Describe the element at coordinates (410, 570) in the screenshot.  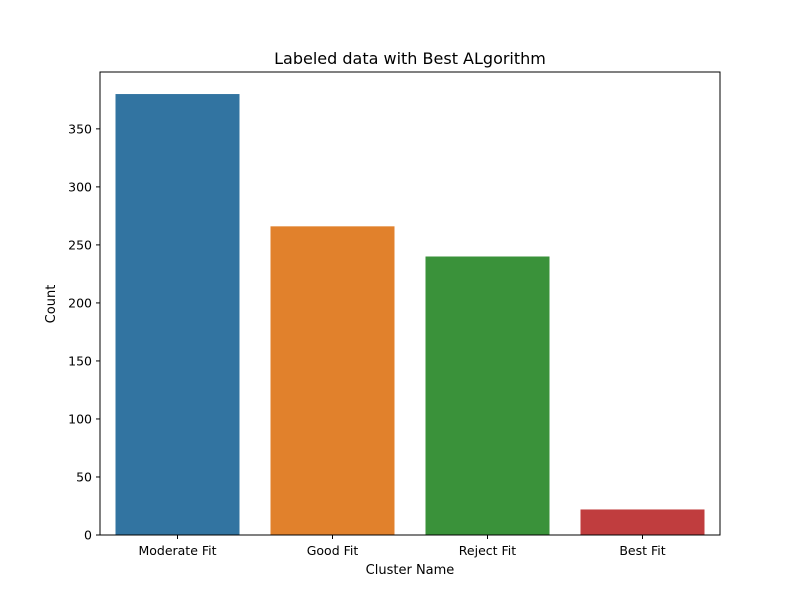
I see `x-axis-label: Cluster Name` at that location.